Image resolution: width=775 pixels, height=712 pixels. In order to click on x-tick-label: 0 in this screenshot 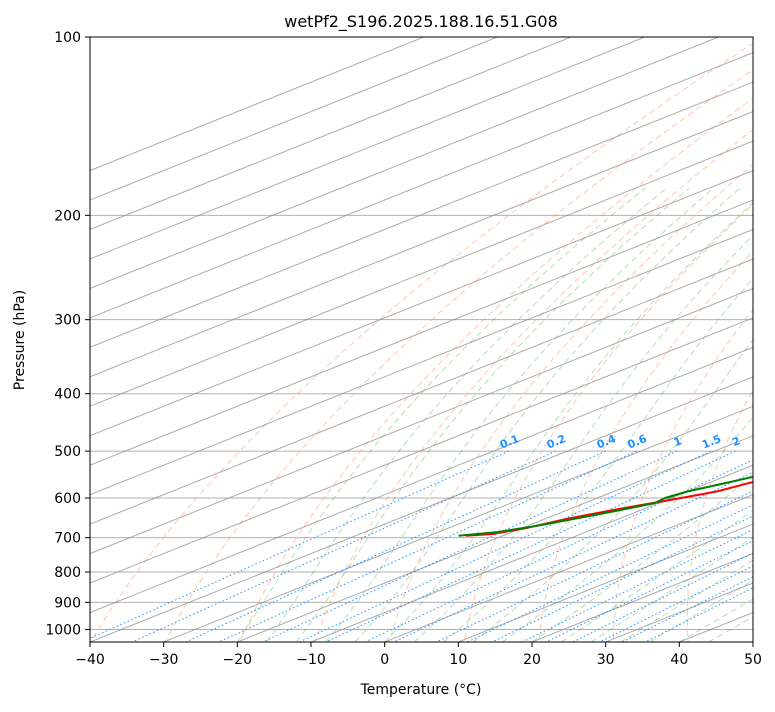, I will do `click(384, 660)`.